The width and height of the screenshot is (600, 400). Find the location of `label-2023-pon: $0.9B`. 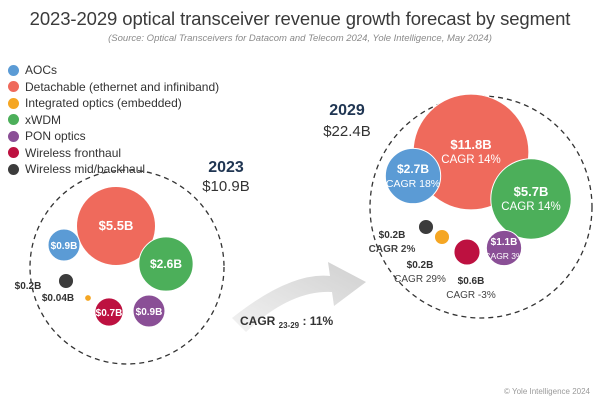

label-2023-pon: $0.9B is located at coordinates (149, 312).